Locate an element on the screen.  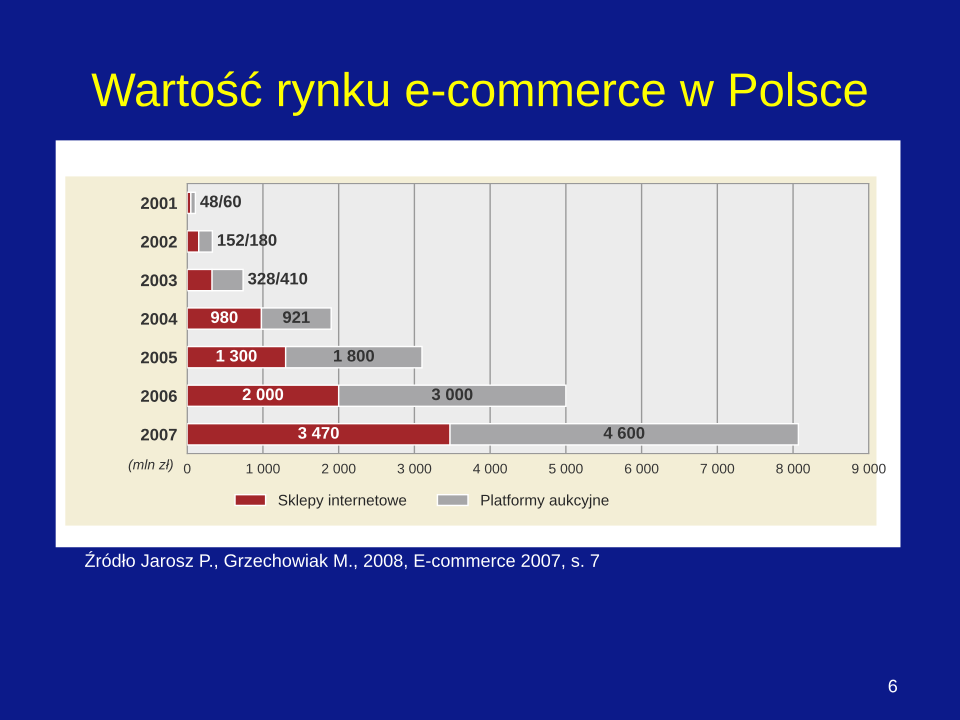
x-tick-label: 4 000 is located at coordinates (490, 469).